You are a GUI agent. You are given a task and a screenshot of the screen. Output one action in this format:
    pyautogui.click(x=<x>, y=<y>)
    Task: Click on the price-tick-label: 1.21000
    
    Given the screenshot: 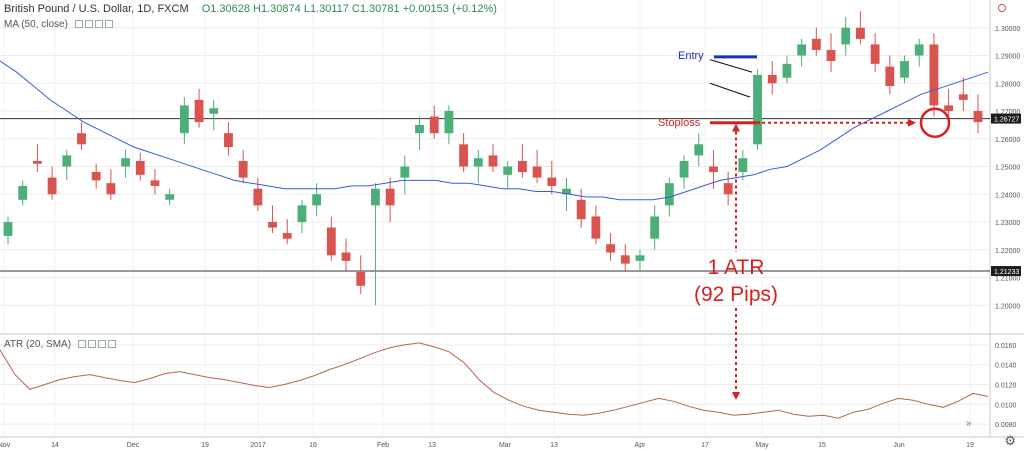 What is the action you would take?
    pyautogui.click(x=1007, y=279)
    